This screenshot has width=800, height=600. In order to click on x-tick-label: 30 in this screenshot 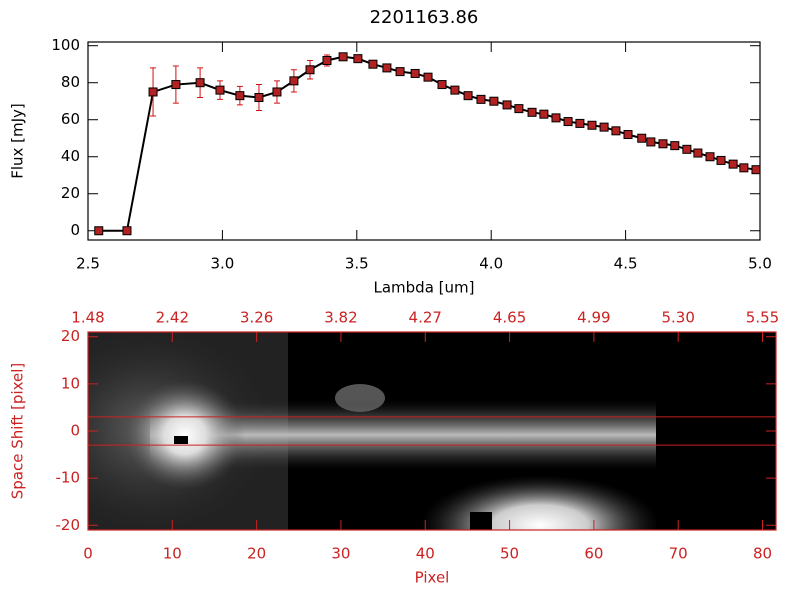, I will do `click(340, 554)`.